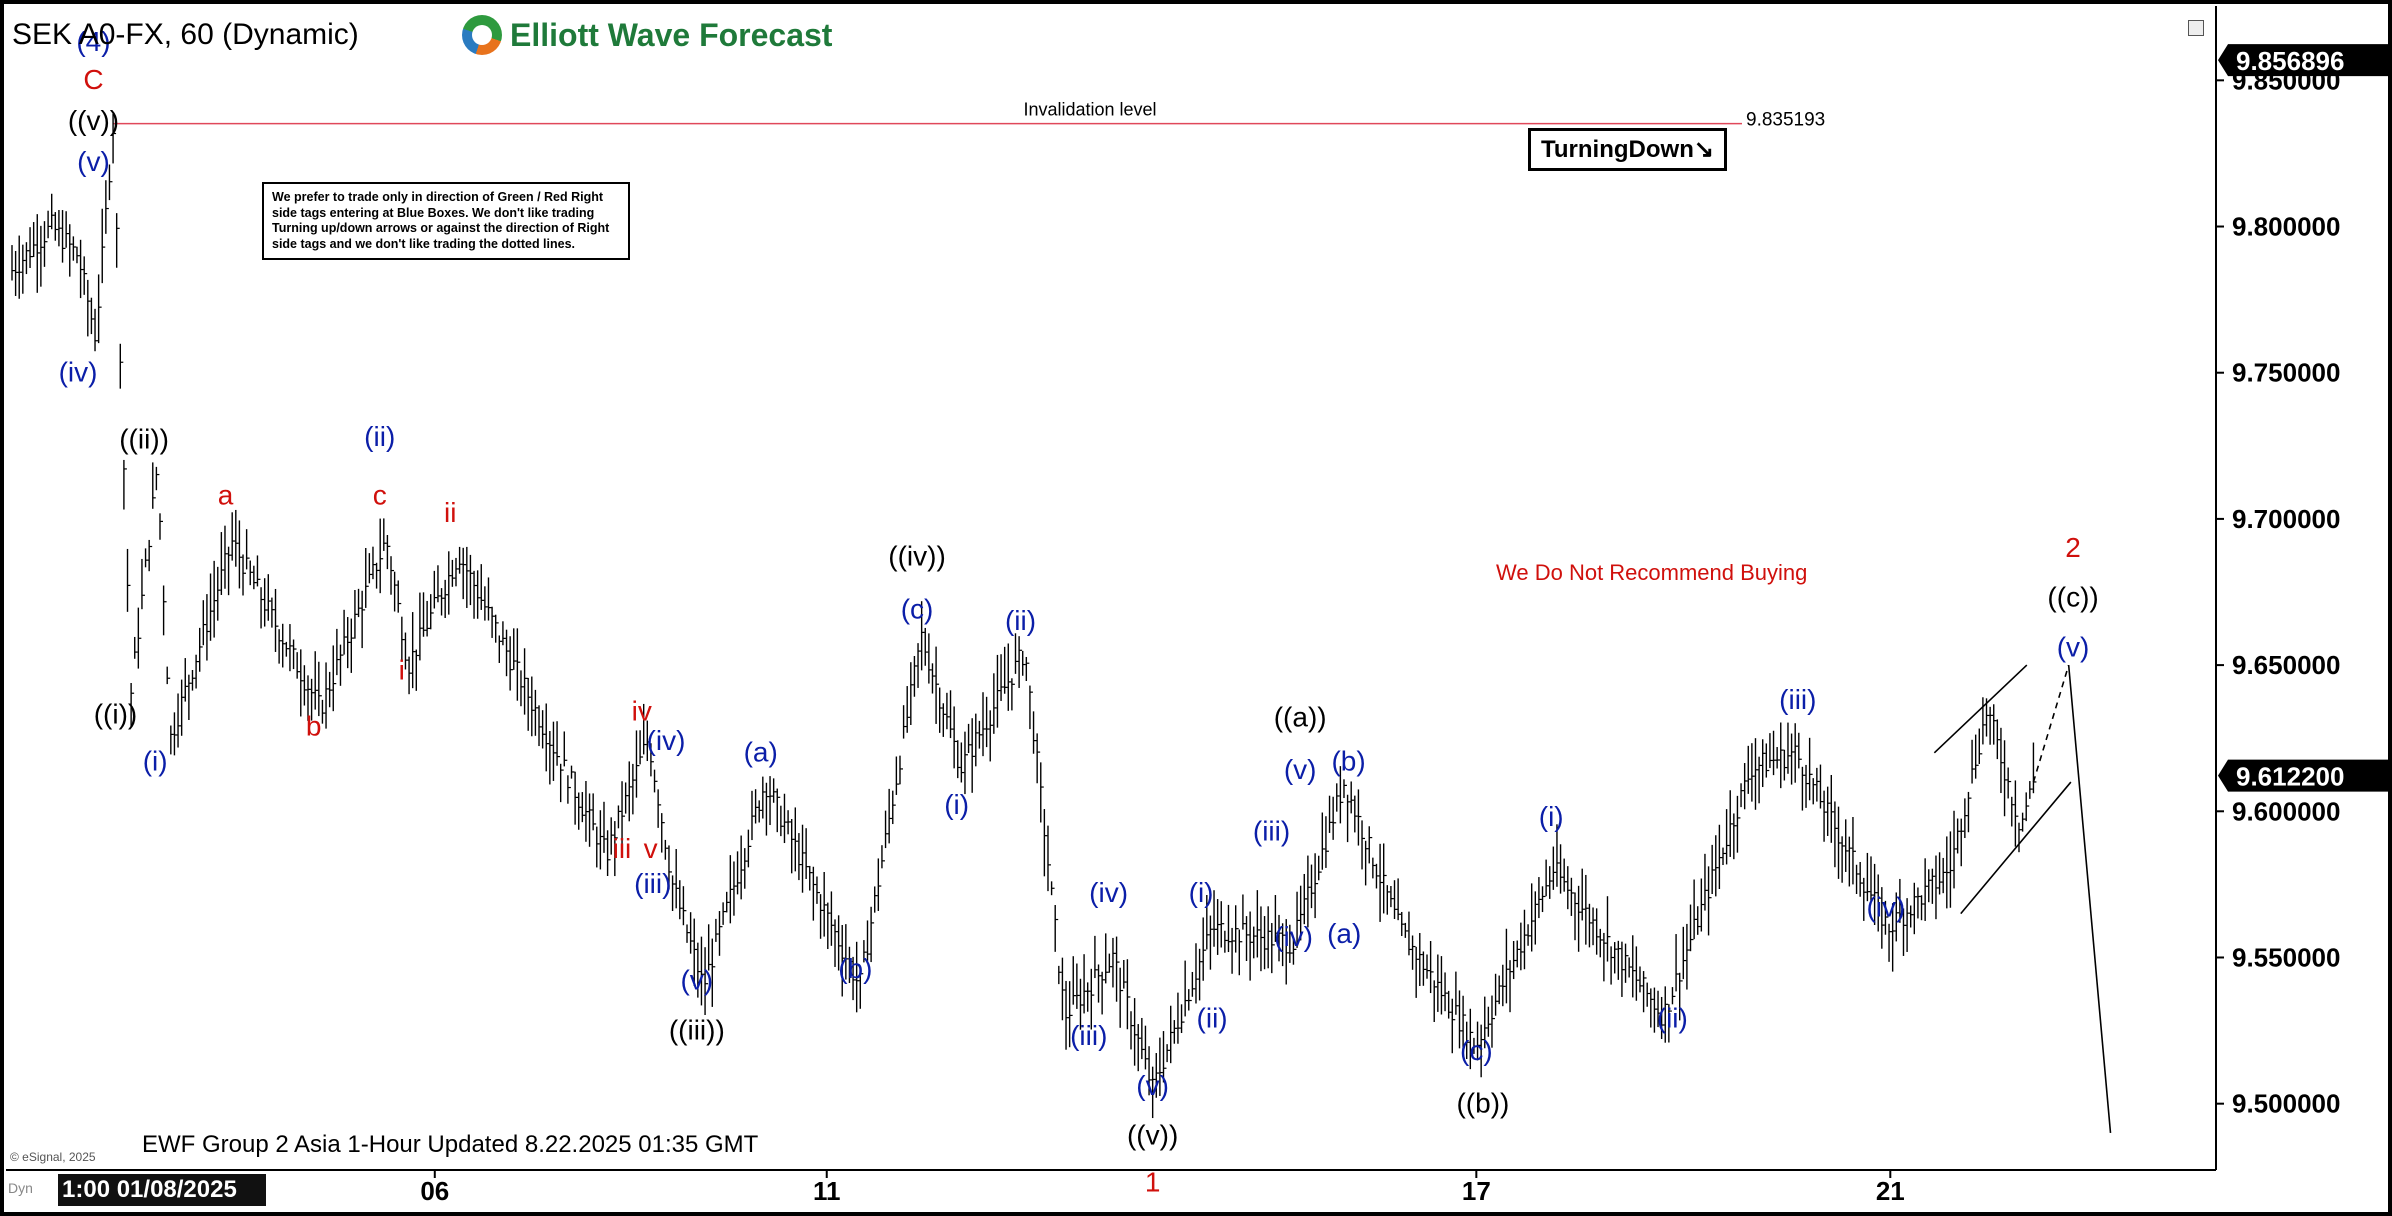 This screenshot has width=2392, height=1216. Describe the element at coordinates (93, 41) in the screenshot. I see `wave-label: (4)` at that location.